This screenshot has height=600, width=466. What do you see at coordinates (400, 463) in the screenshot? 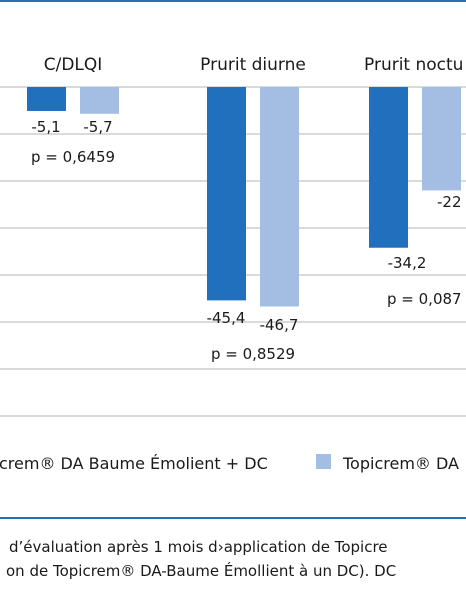
I see `legend-label-series-2: Topicrem® DA` at bounding box center [400, 463].